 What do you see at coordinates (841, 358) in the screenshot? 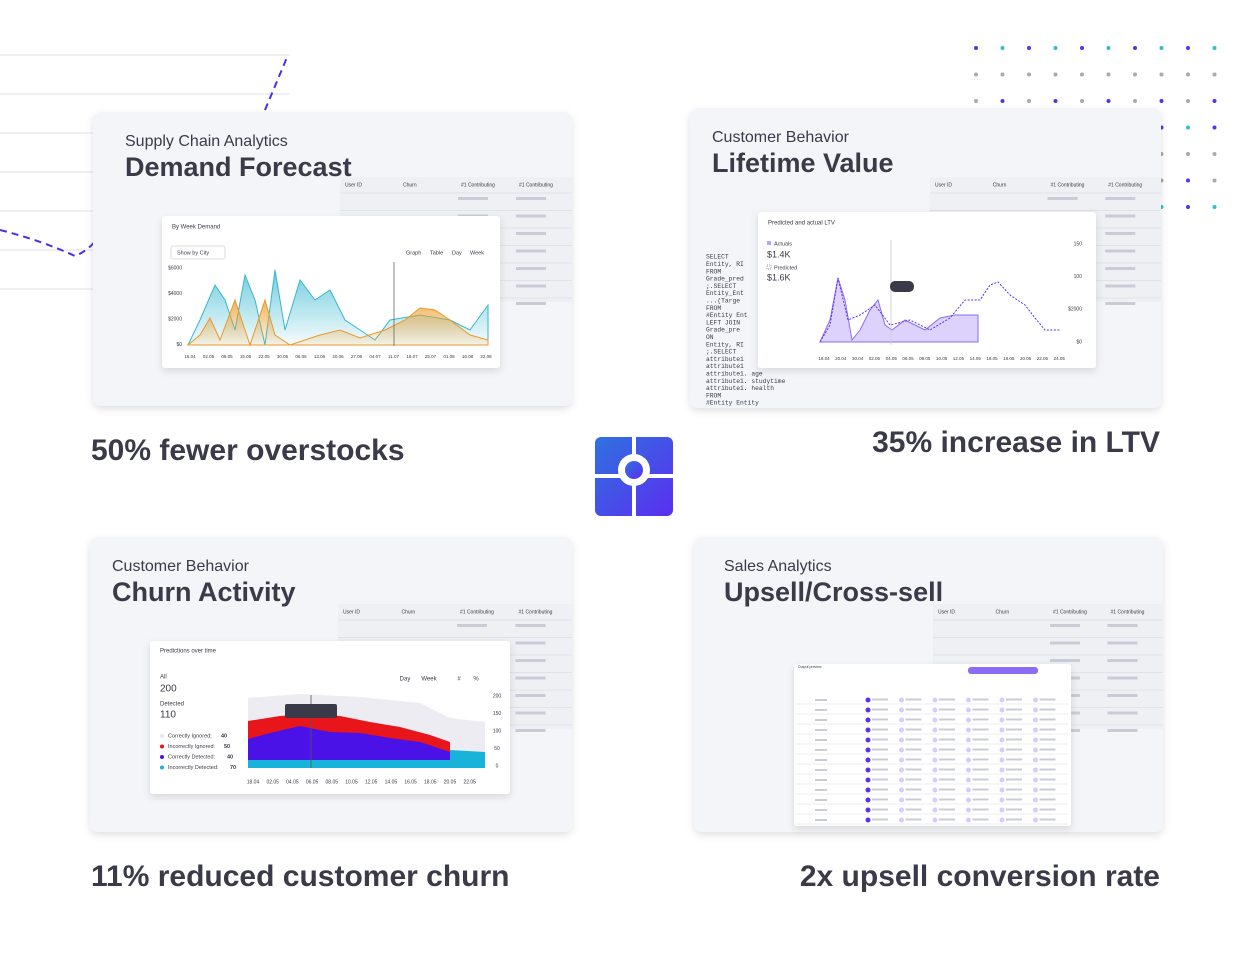
I see `x-tick-label: 20.04` at bounding box center [841, 358].